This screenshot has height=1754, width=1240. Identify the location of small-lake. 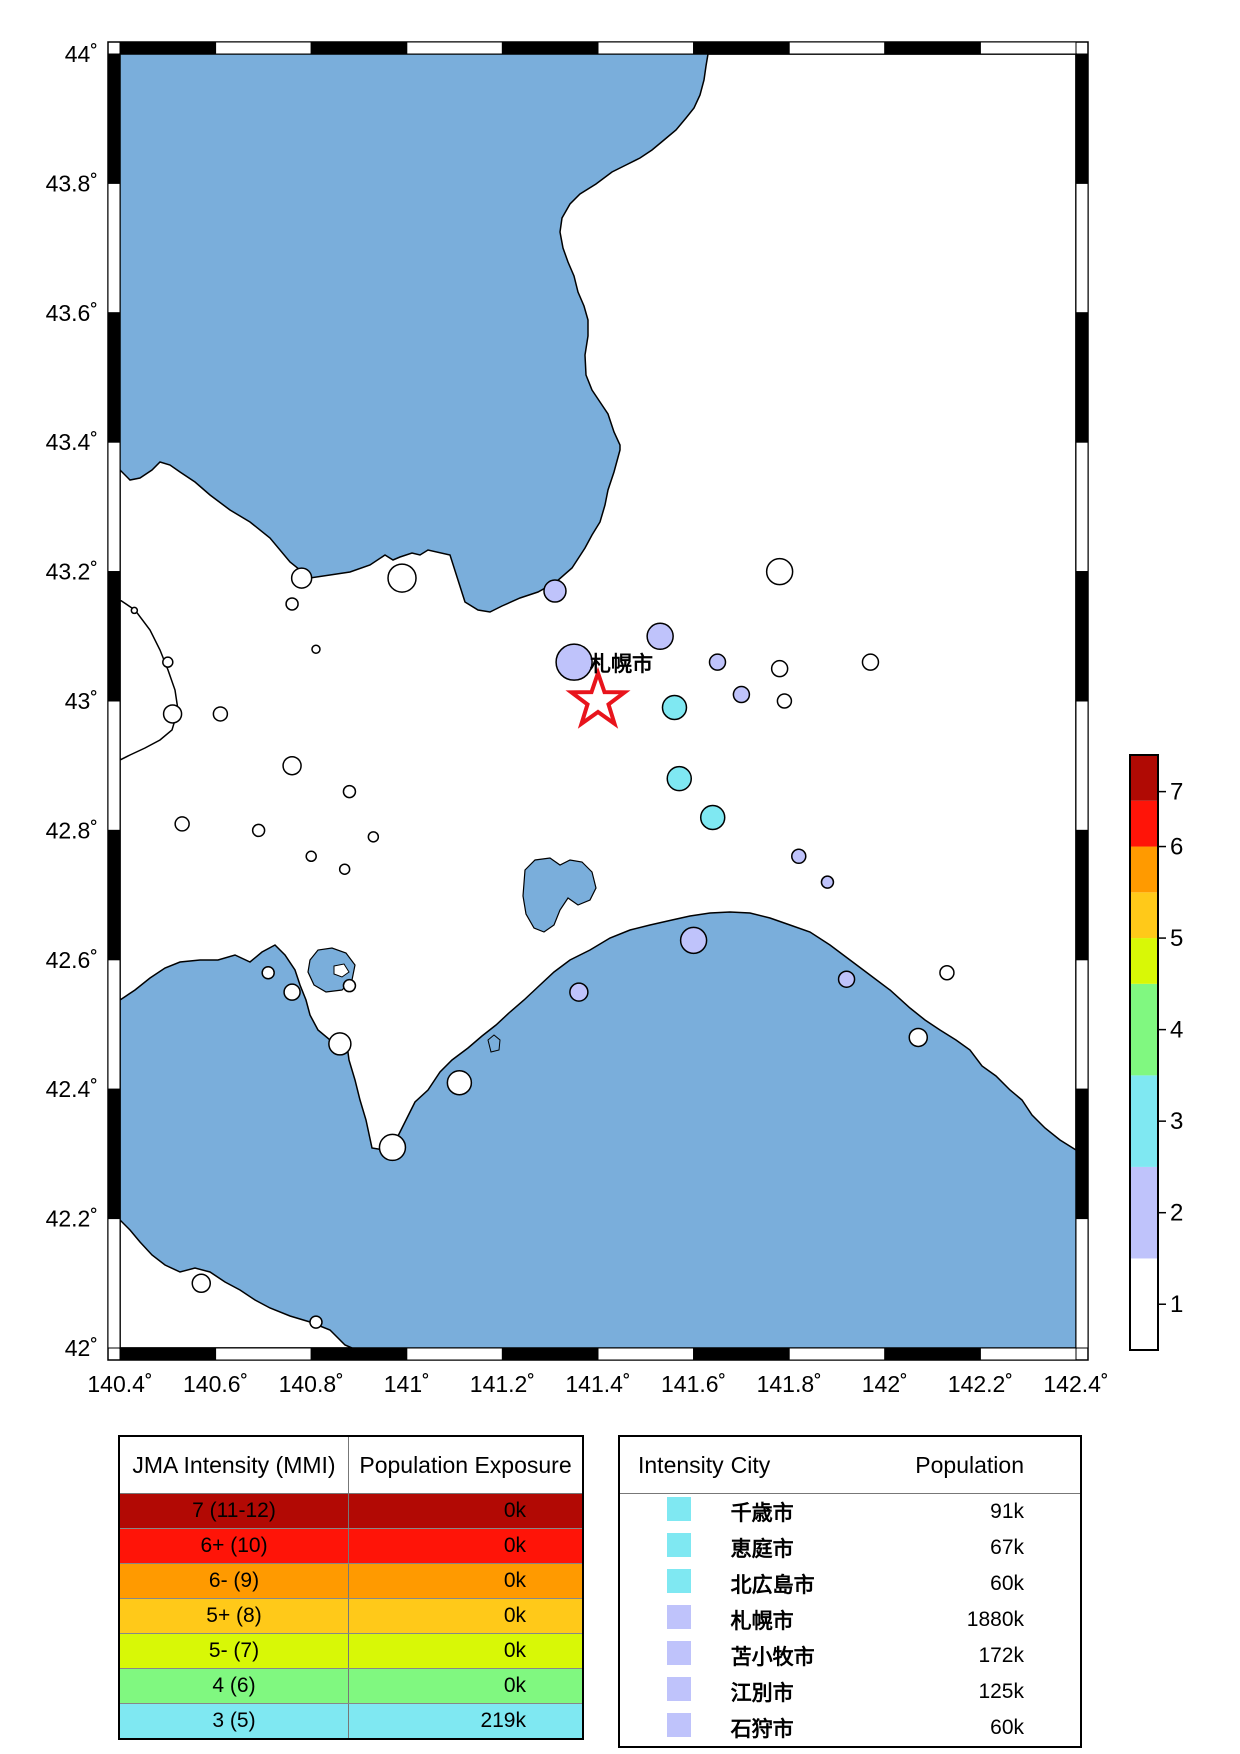
(494, 1043).